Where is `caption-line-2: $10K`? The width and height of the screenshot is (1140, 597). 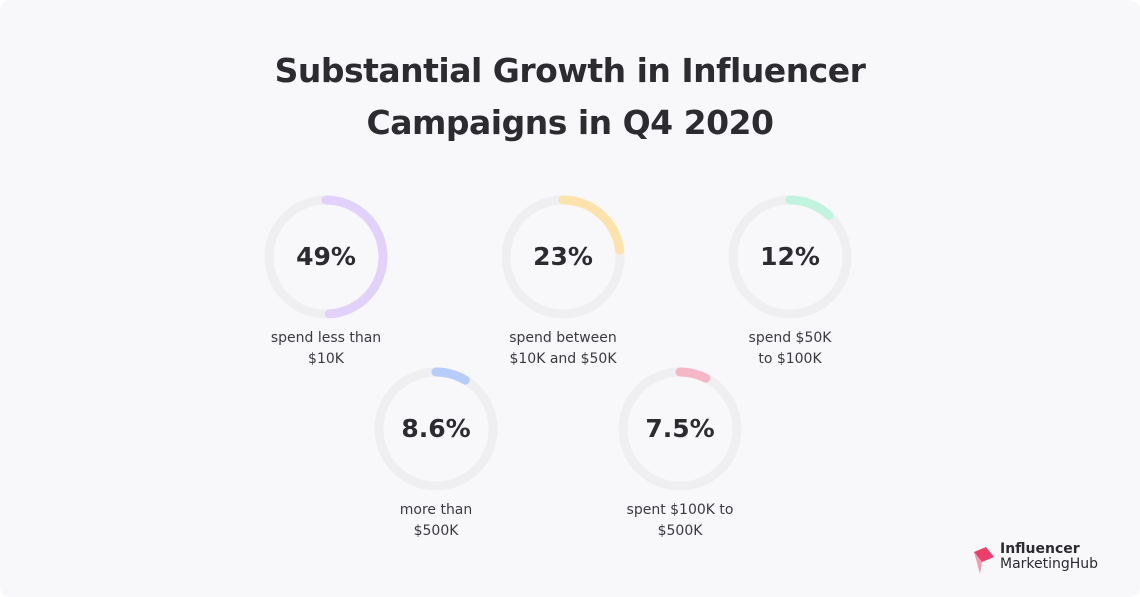 caption-line-2: $10K is located at coordinates (326, 359).